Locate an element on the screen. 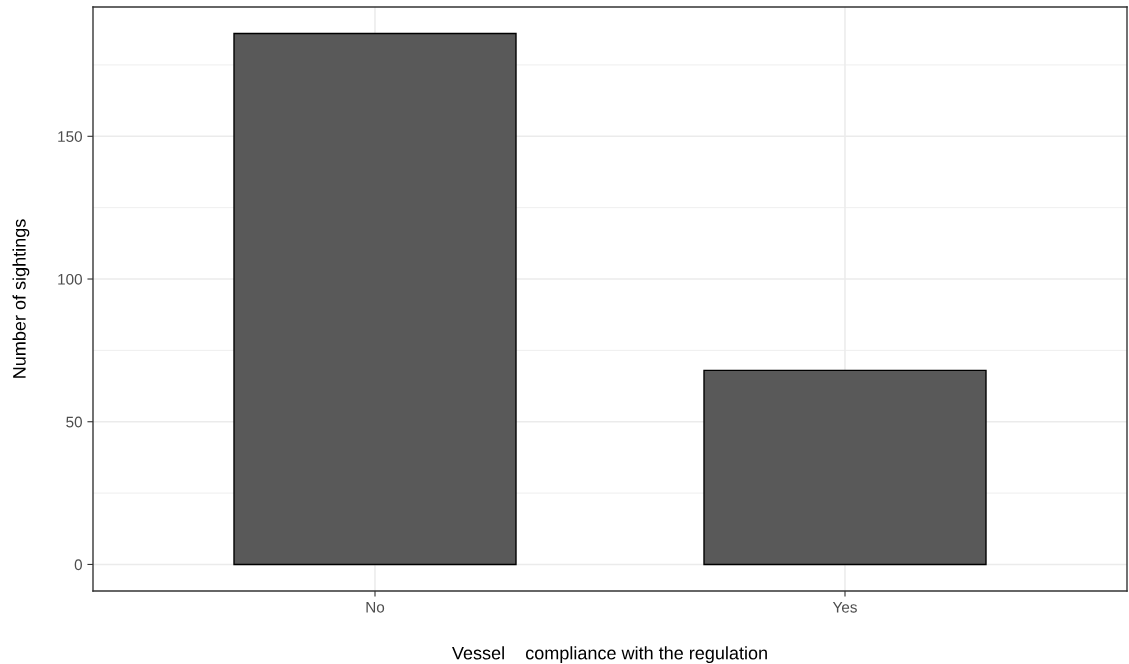  y-axis-title: Number of sightings is located at coordinates (21, 298).